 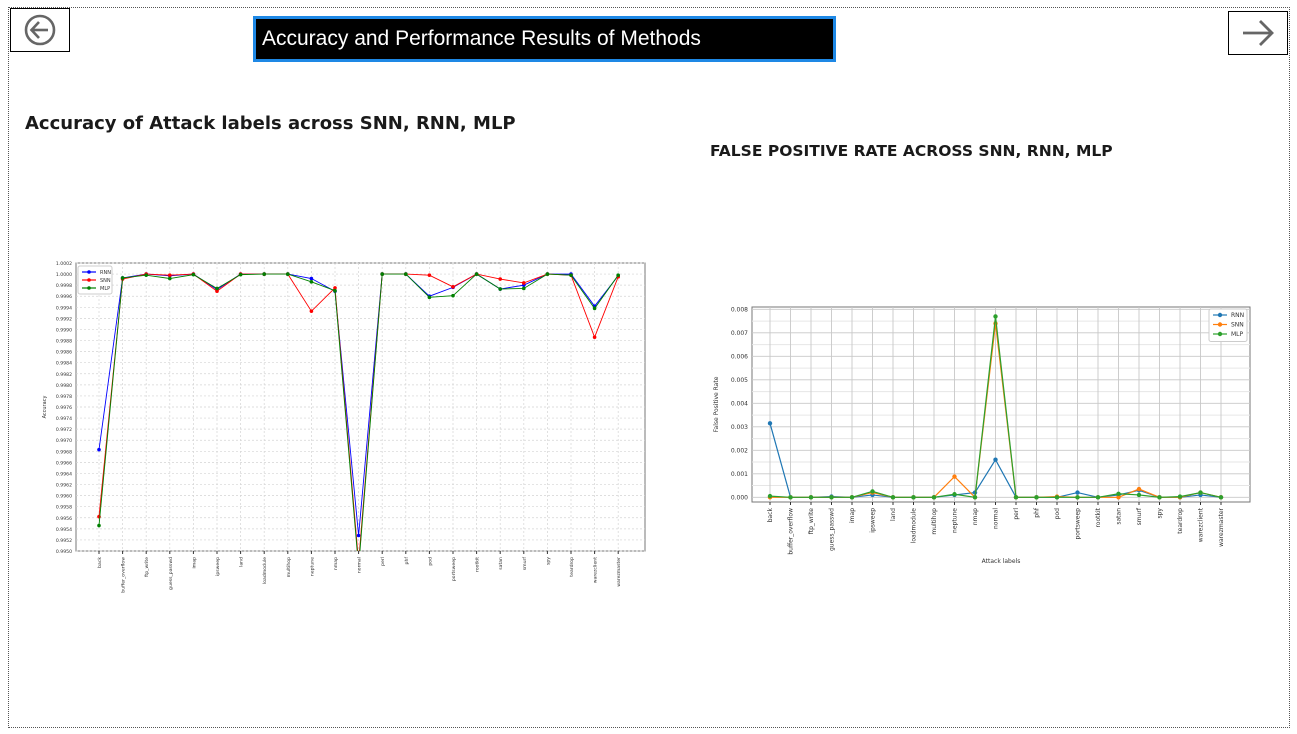 What do you see at coordinates (64, 319) in the screenshot?
I see `y-tick-label: 0.9992` at bounding box center [64, 319].